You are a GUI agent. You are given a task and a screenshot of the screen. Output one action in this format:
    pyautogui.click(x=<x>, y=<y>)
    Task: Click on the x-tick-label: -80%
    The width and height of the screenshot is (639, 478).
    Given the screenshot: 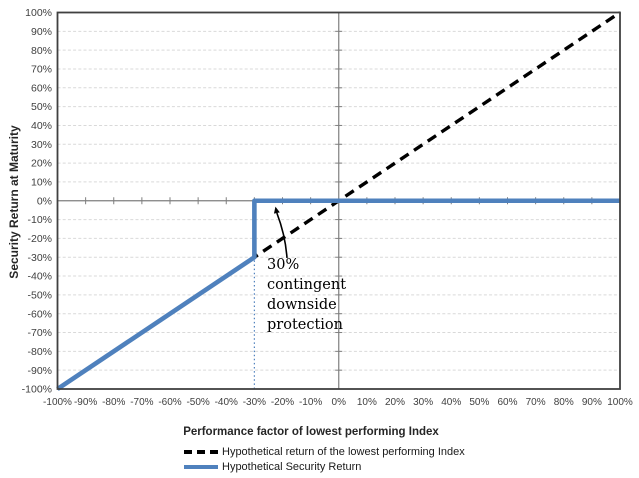 What is the action you would take?
    pyautogui.click(x=113, y=402)
    